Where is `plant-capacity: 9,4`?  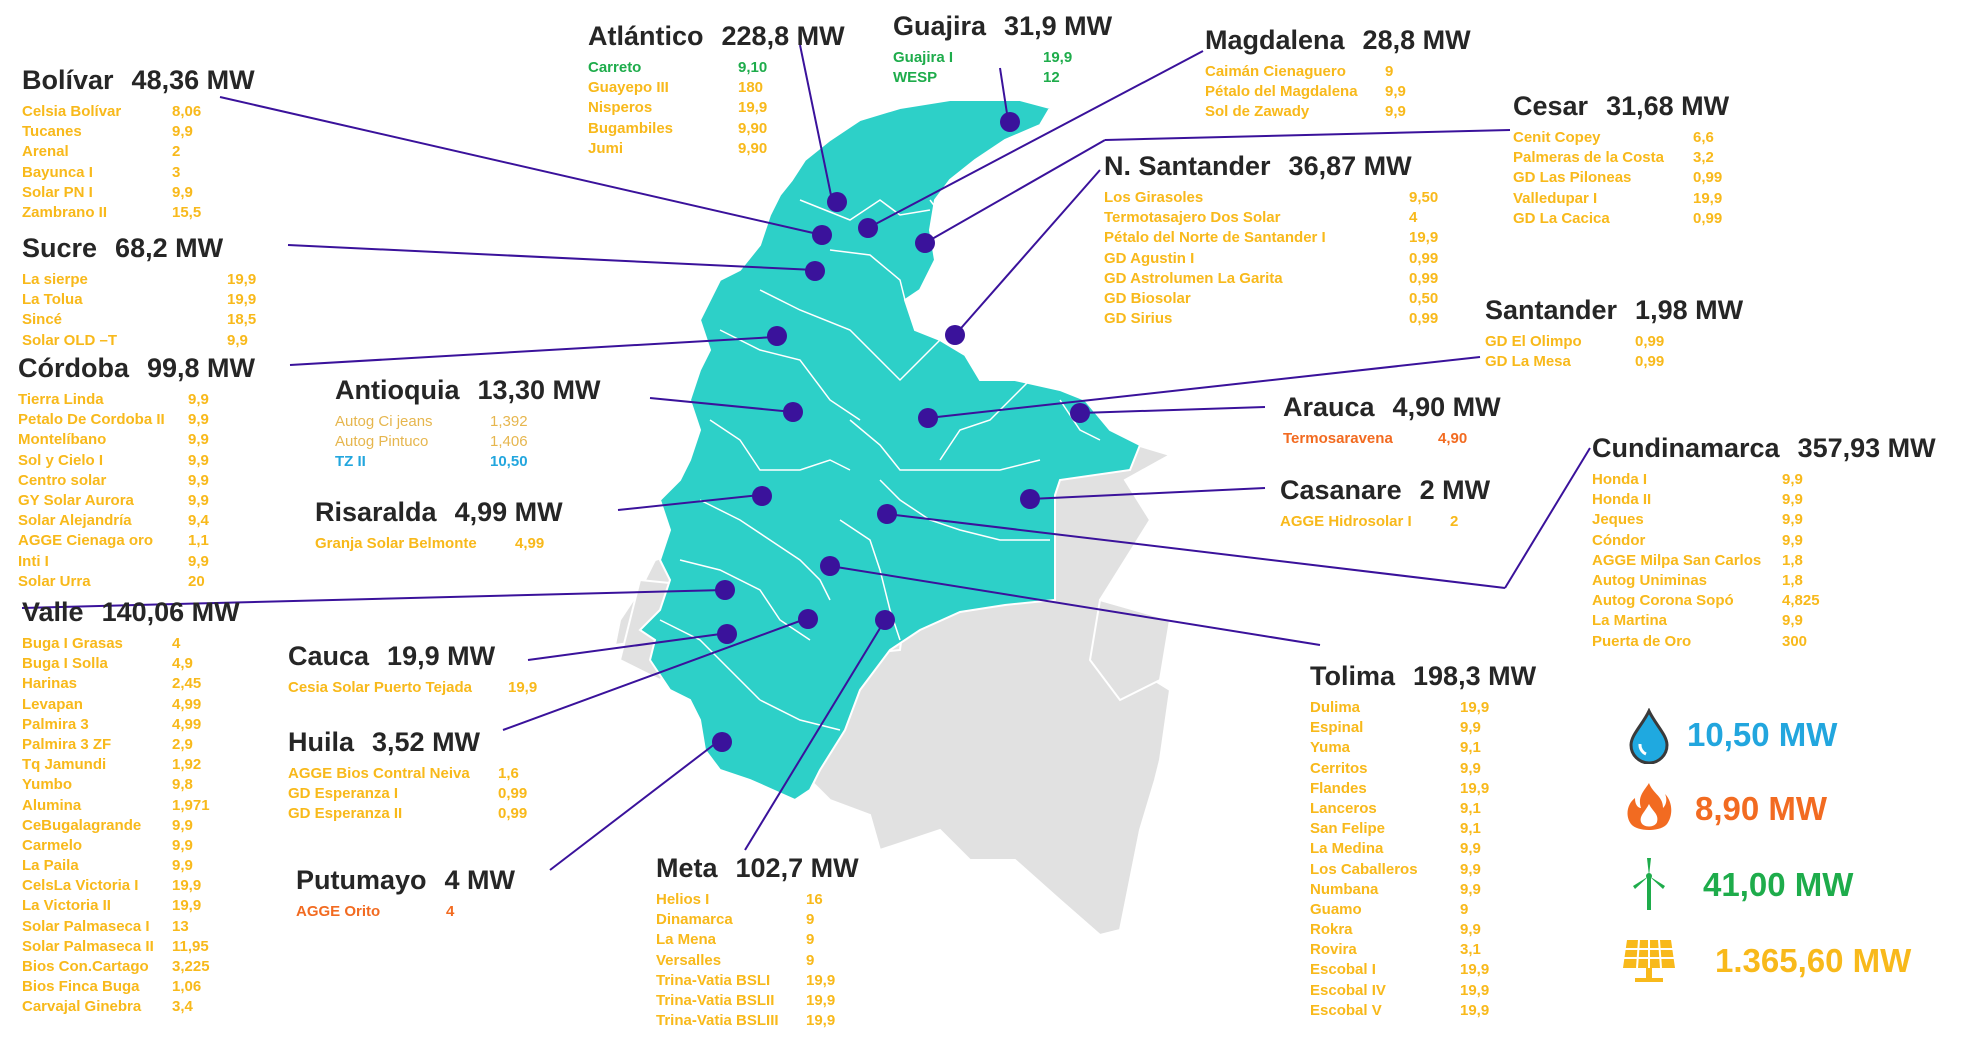 plant-capacity: 9,4 is located at coordinates (198, 521).